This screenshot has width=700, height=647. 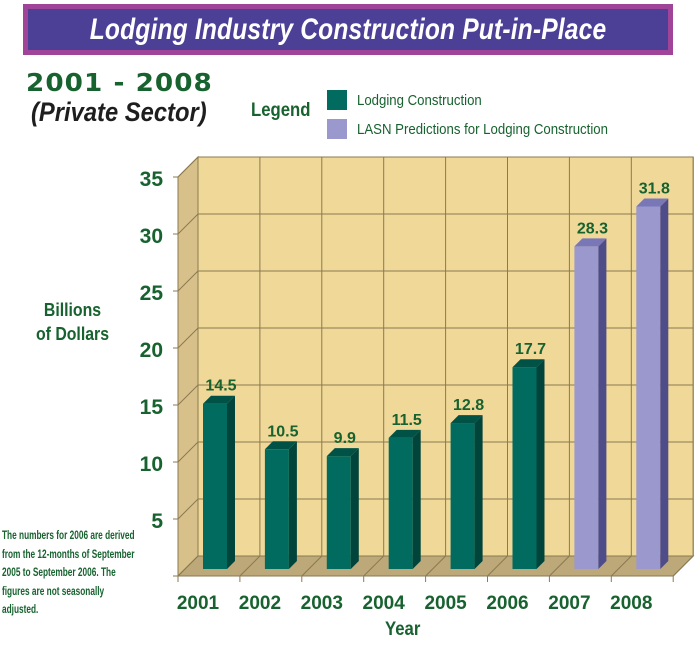 What do you see at coordinates (403, 629) in the screenshot?
I see `x-axis-label: Year` at bounding box center [403, 629].